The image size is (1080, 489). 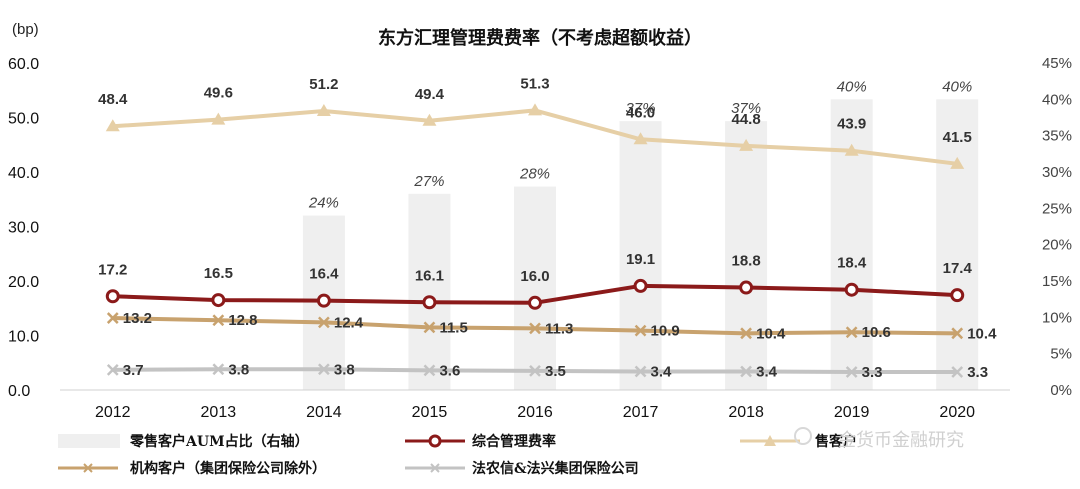 I want to click on point-retail-2013, so click(x=218, y=118).